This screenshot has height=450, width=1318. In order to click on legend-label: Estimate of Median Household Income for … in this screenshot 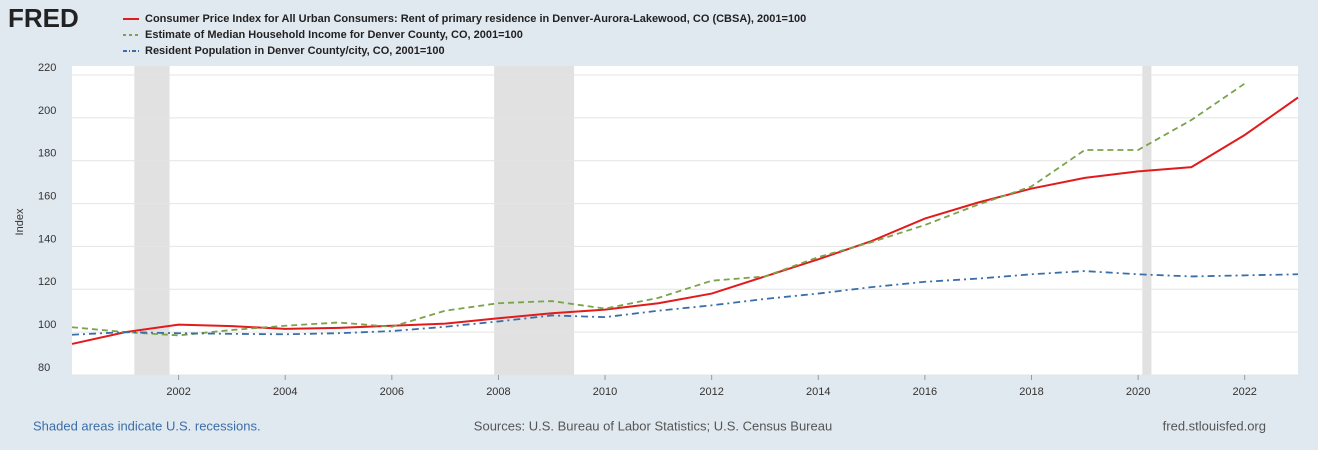, I will do `click(334, 35)`.